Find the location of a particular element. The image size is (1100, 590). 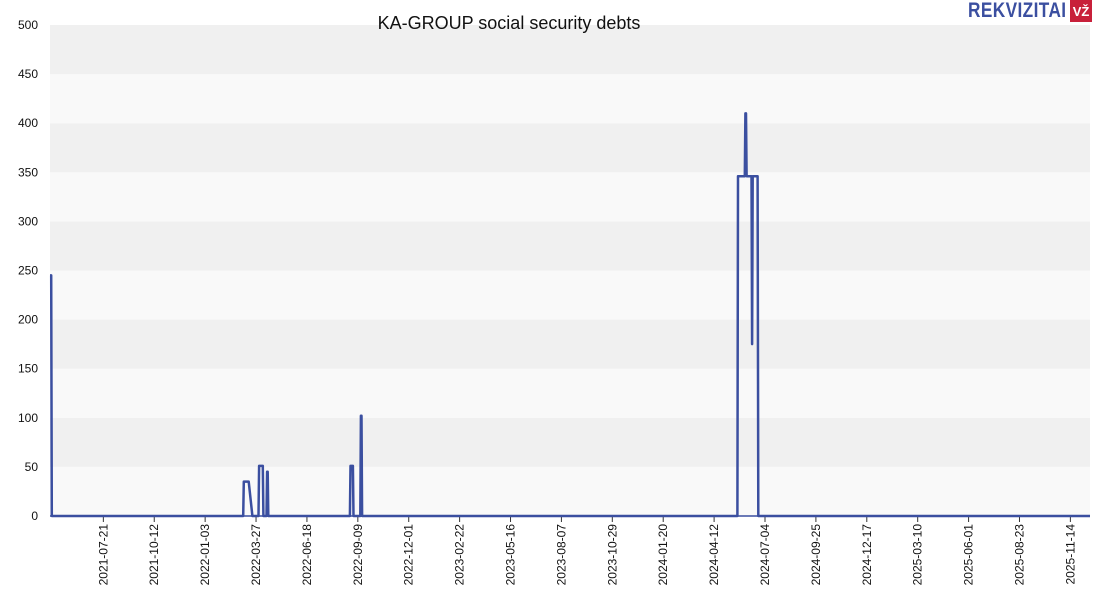

chart-title: KA-GROUP social security debts is located at coordinates (509, 23).